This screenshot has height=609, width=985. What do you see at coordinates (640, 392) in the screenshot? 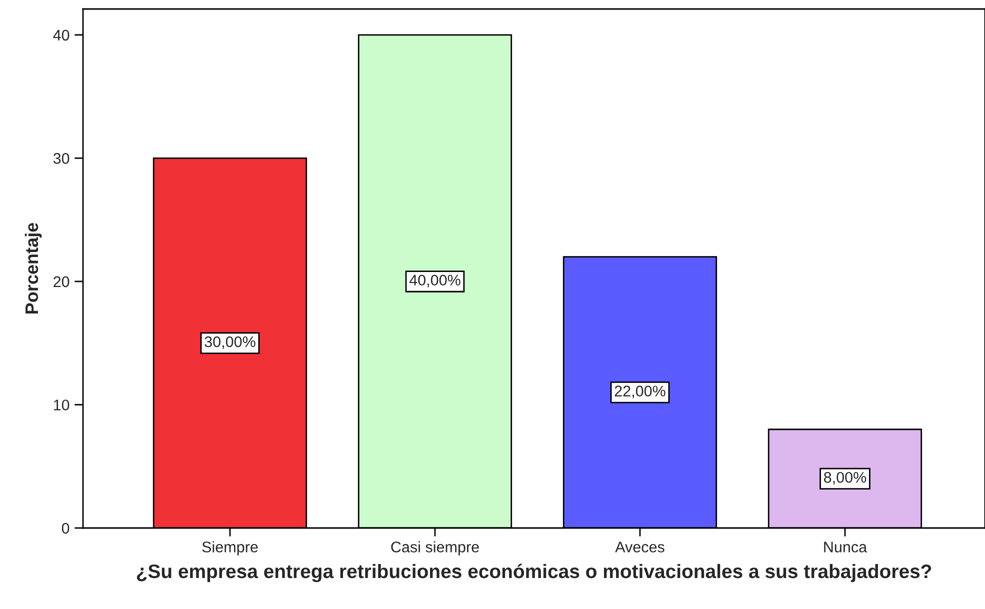
I see `data-label: 22,00%` at bounding box center [640, 392].